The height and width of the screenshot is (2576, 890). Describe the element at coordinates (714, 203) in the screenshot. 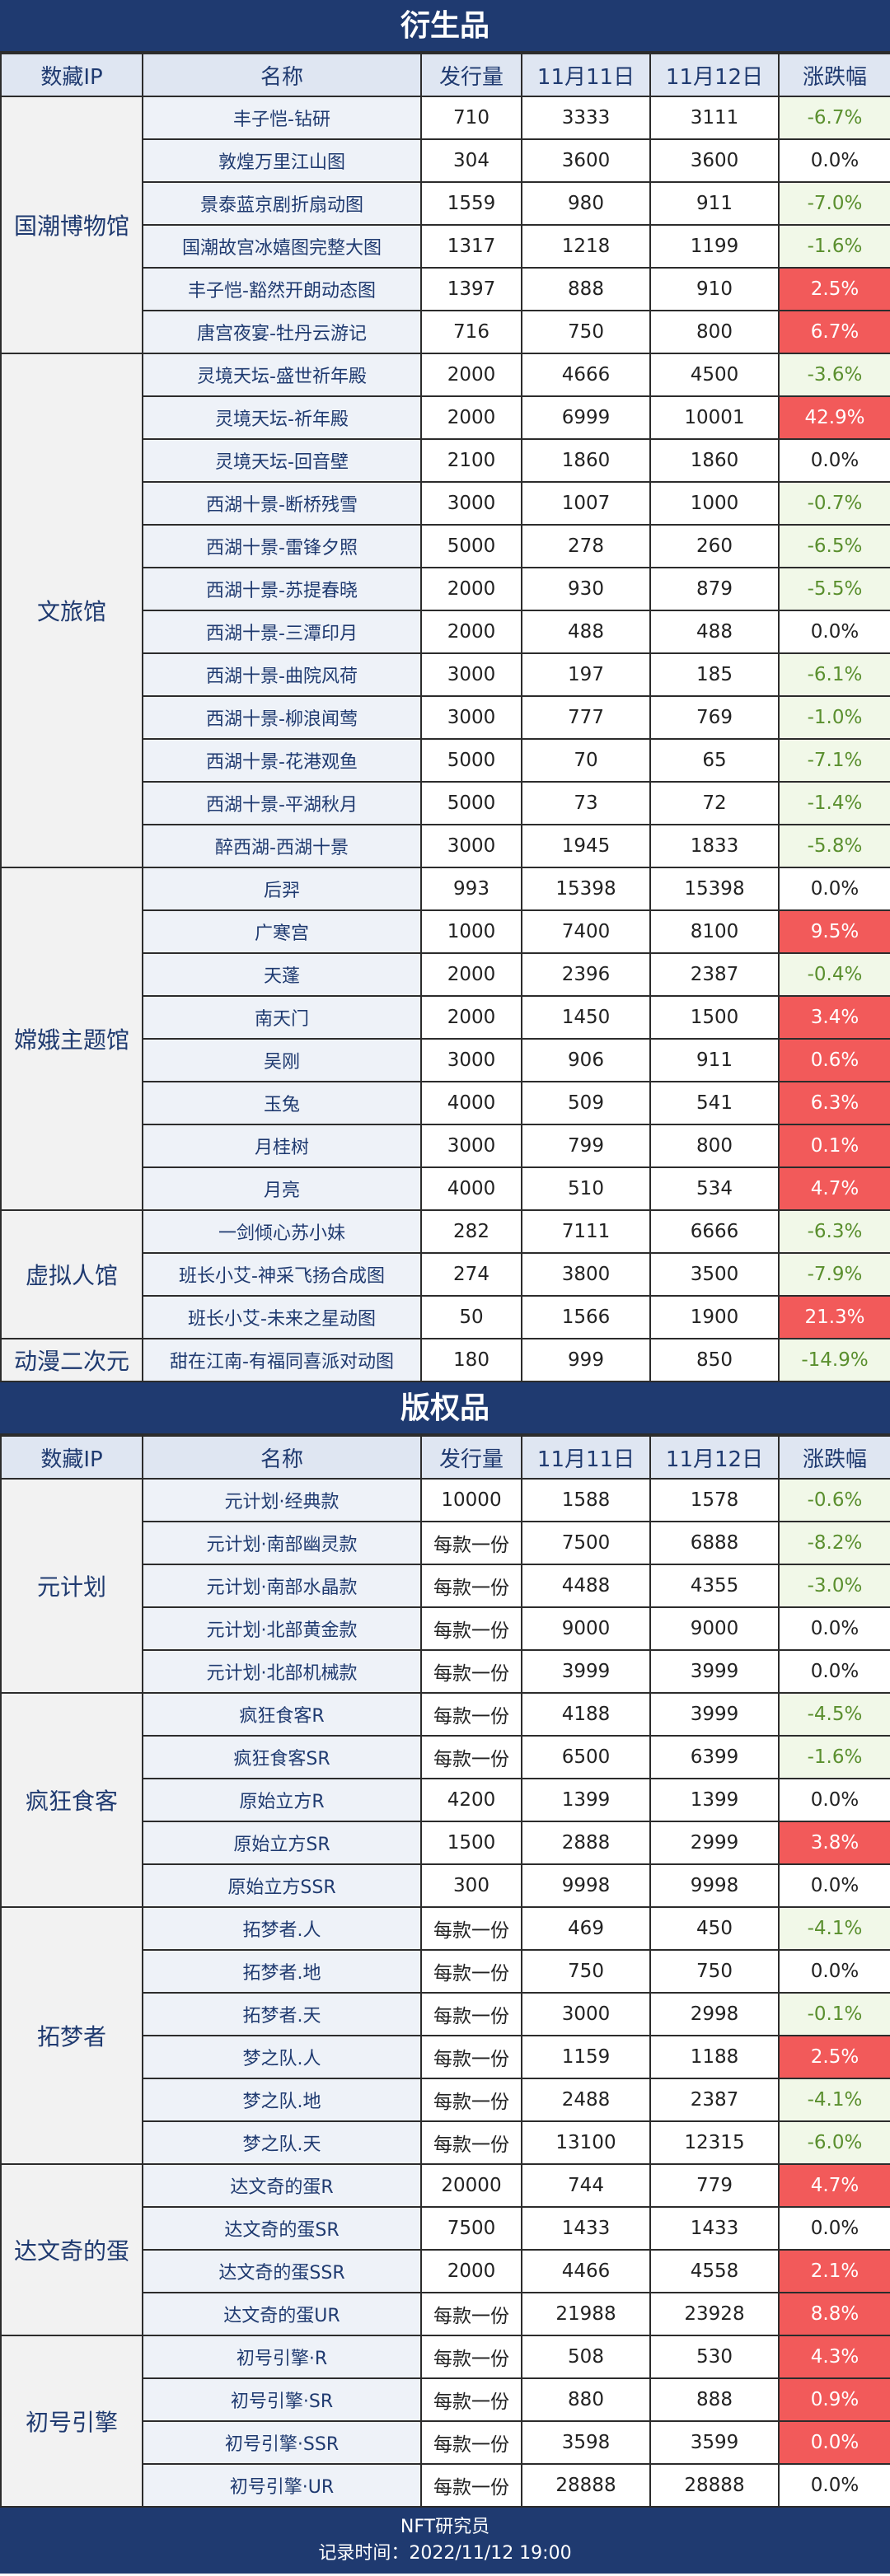

I see `nov12-price-cell: 911` at that location.